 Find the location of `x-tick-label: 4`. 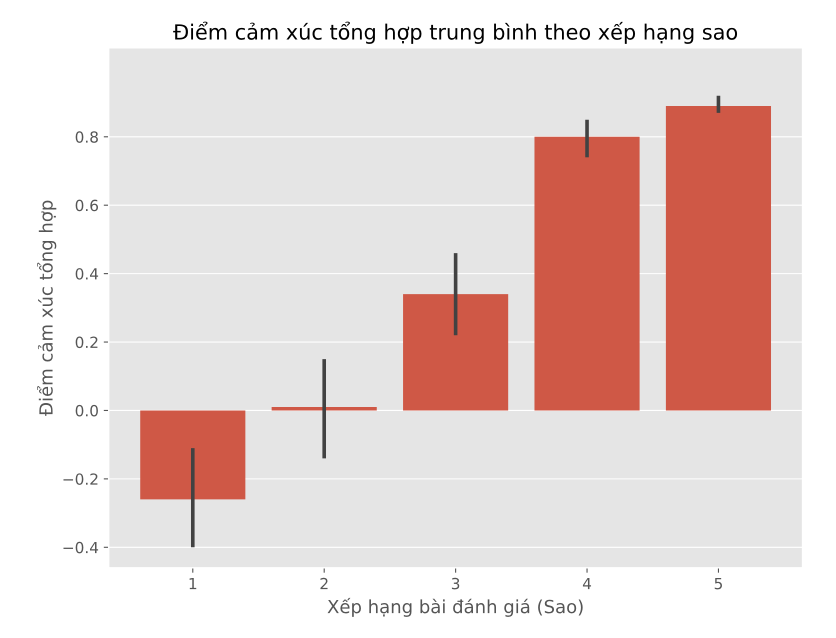

x-tick-label: 4 is located at coordinates (587, 584).